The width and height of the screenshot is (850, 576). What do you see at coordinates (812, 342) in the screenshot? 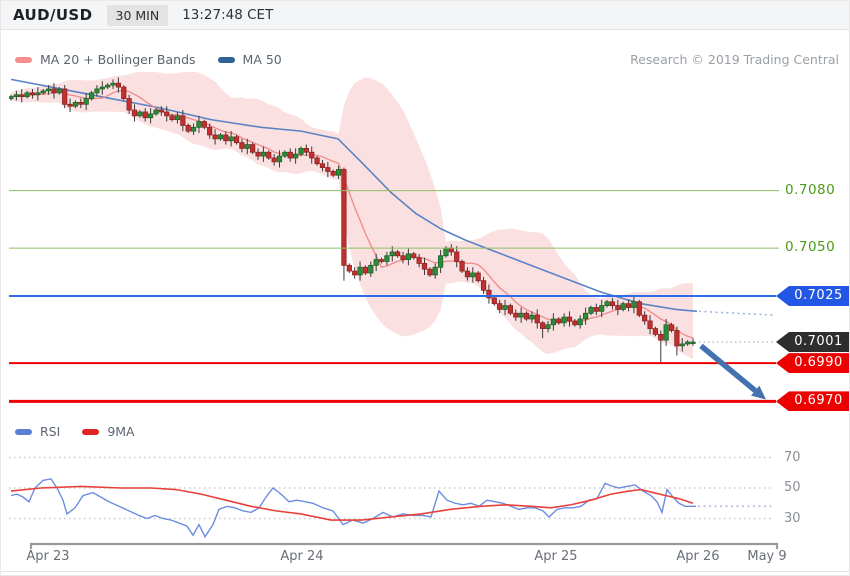
I see `price-tag: 0.7001` at bounding box center [812, 342].